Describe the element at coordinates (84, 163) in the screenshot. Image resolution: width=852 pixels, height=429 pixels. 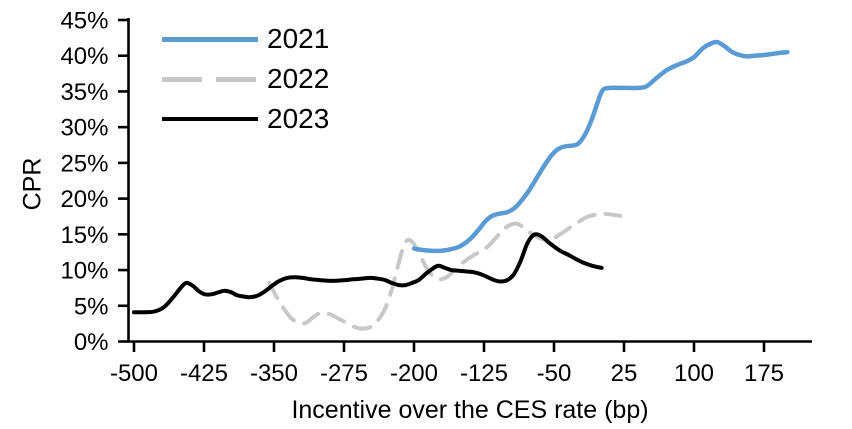
I see `y-tick-label: 25%` at that location.